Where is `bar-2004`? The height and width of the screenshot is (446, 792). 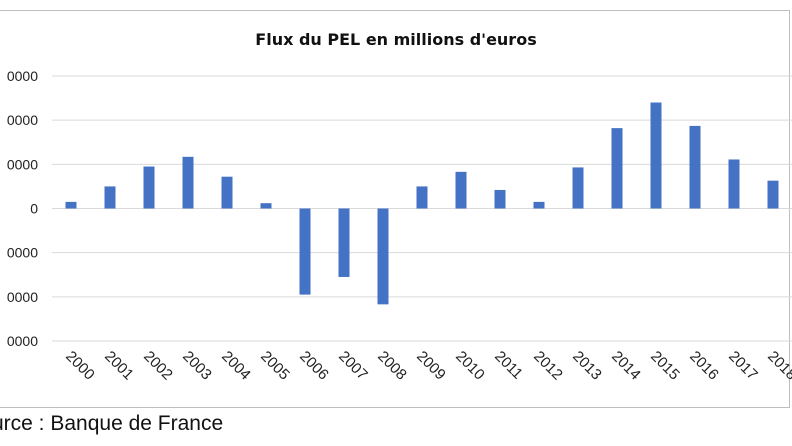 bar-2004 is located at coordinates (227, 192).